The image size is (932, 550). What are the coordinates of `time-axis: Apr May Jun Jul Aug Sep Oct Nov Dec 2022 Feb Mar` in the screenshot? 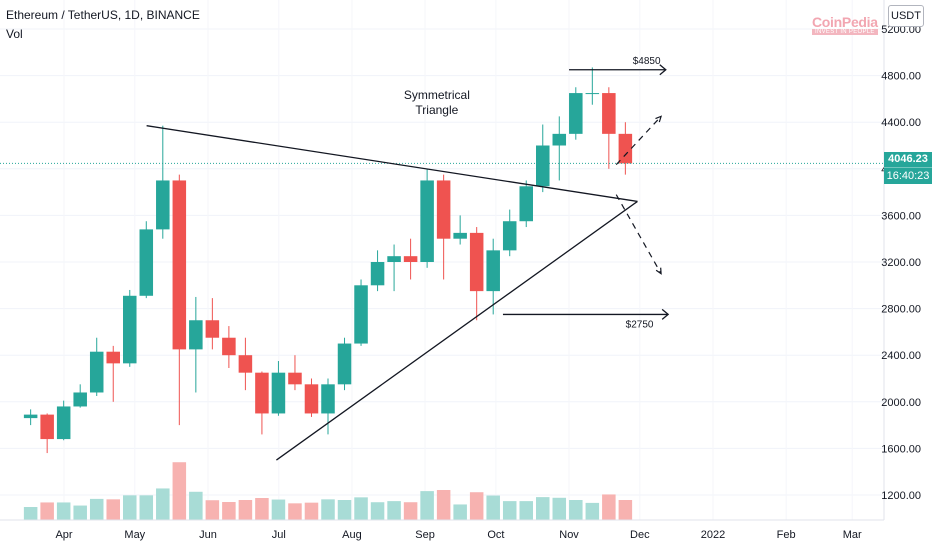 It's located at (458, 535).